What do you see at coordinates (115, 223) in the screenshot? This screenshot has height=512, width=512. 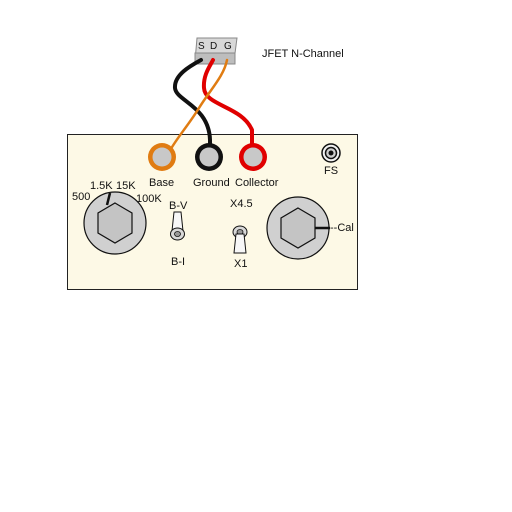 I see `range-selector-knob` at bounding box center [115, 223].